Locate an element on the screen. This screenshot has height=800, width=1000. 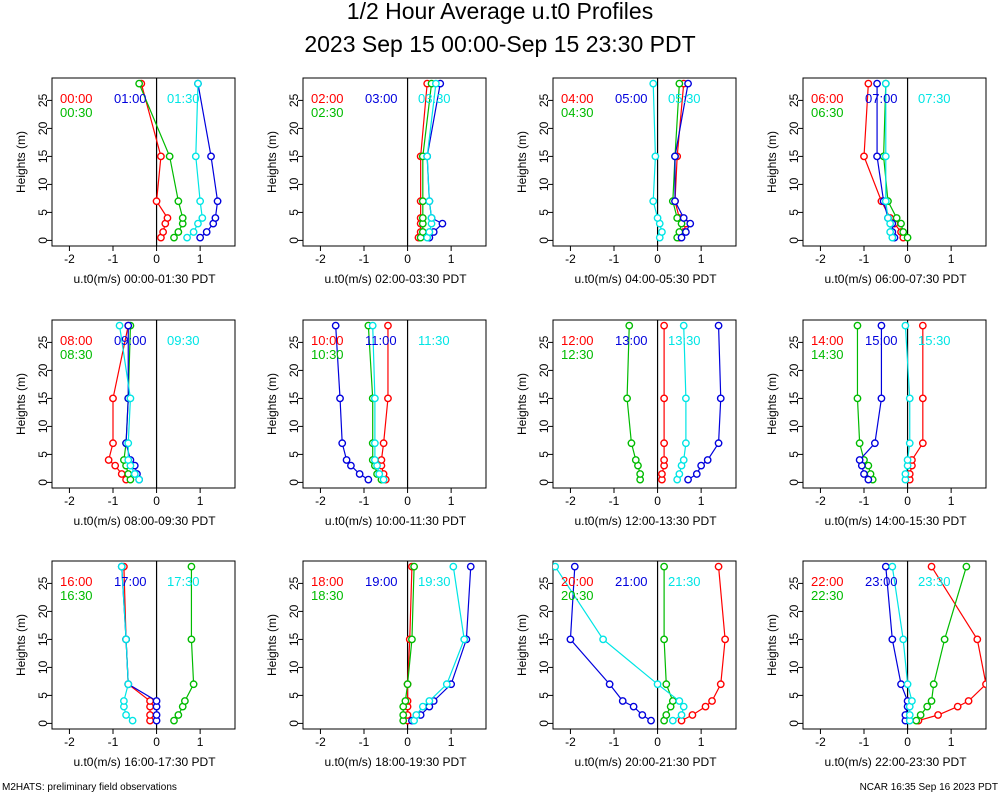
legend-label: 03:00 is located at coordinates (381, 98).